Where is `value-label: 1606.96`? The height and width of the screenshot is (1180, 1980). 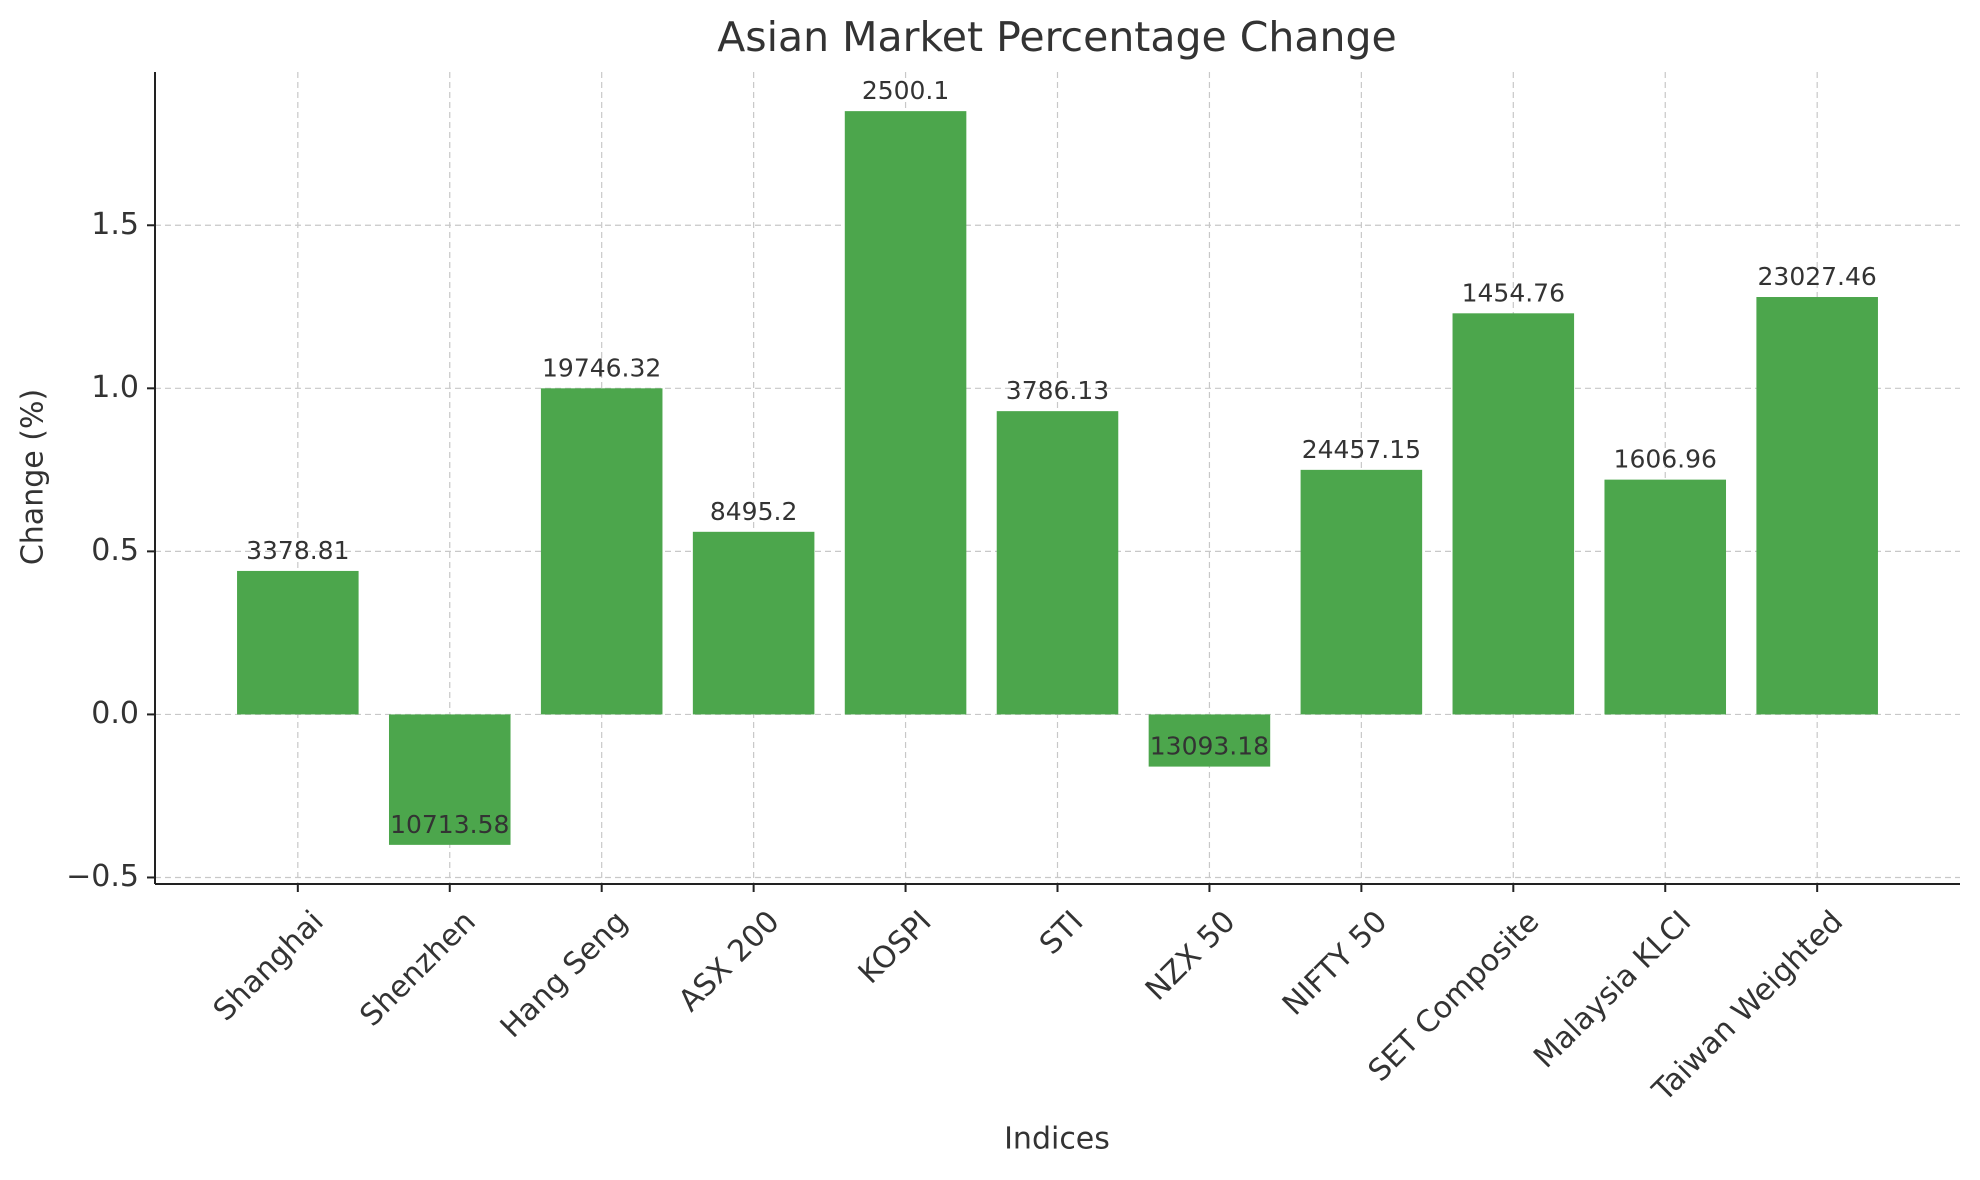 value-label: 1606.96 is located at coordinates (1665, 459).